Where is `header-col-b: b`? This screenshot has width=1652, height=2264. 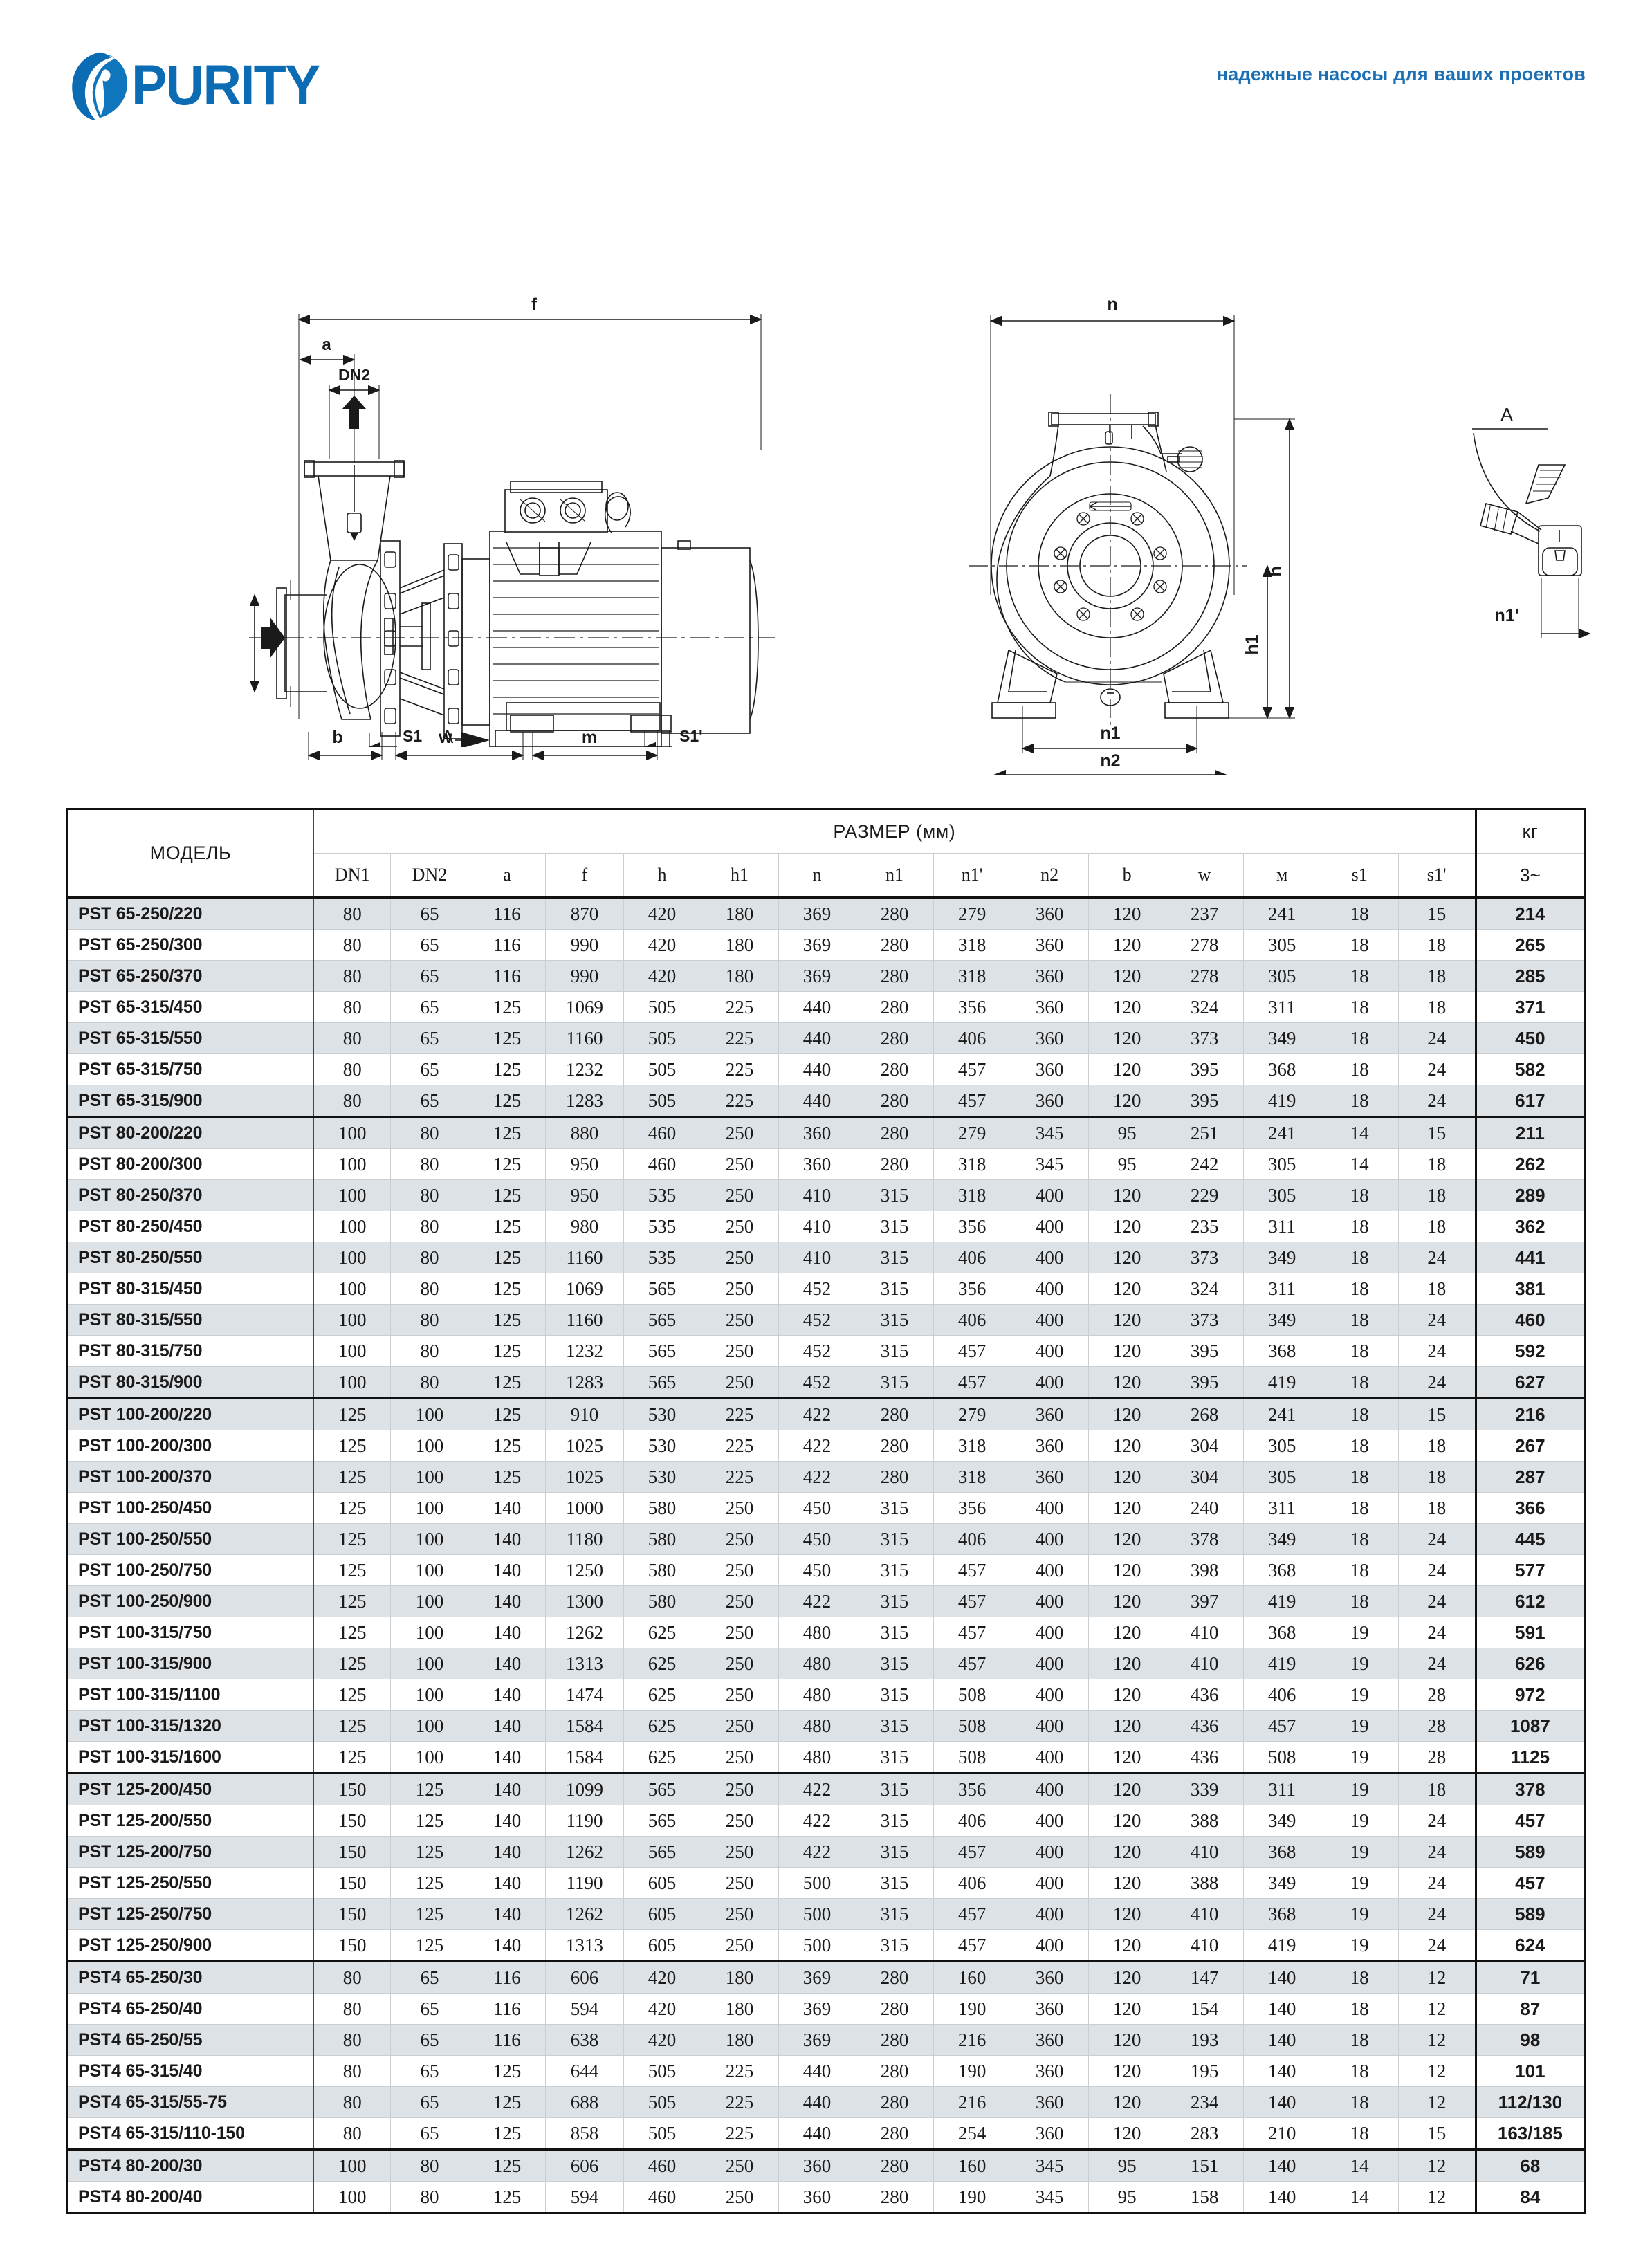 header-col-b: b is located at coordinates (1126, 876).